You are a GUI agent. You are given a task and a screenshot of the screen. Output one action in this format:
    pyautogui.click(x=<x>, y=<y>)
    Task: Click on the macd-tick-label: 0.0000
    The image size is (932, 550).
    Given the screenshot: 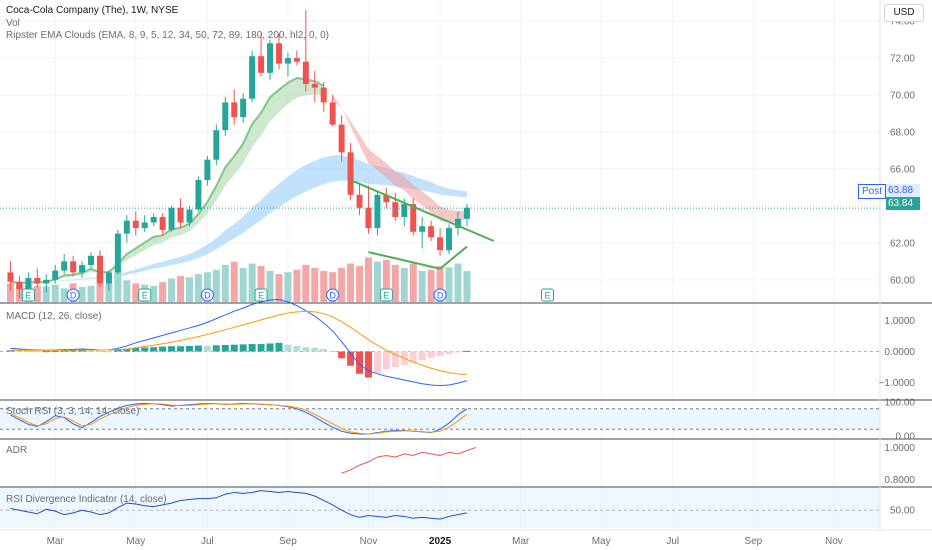 What is the action you would take?
    pyautogui.click(x=899, y=352)
    